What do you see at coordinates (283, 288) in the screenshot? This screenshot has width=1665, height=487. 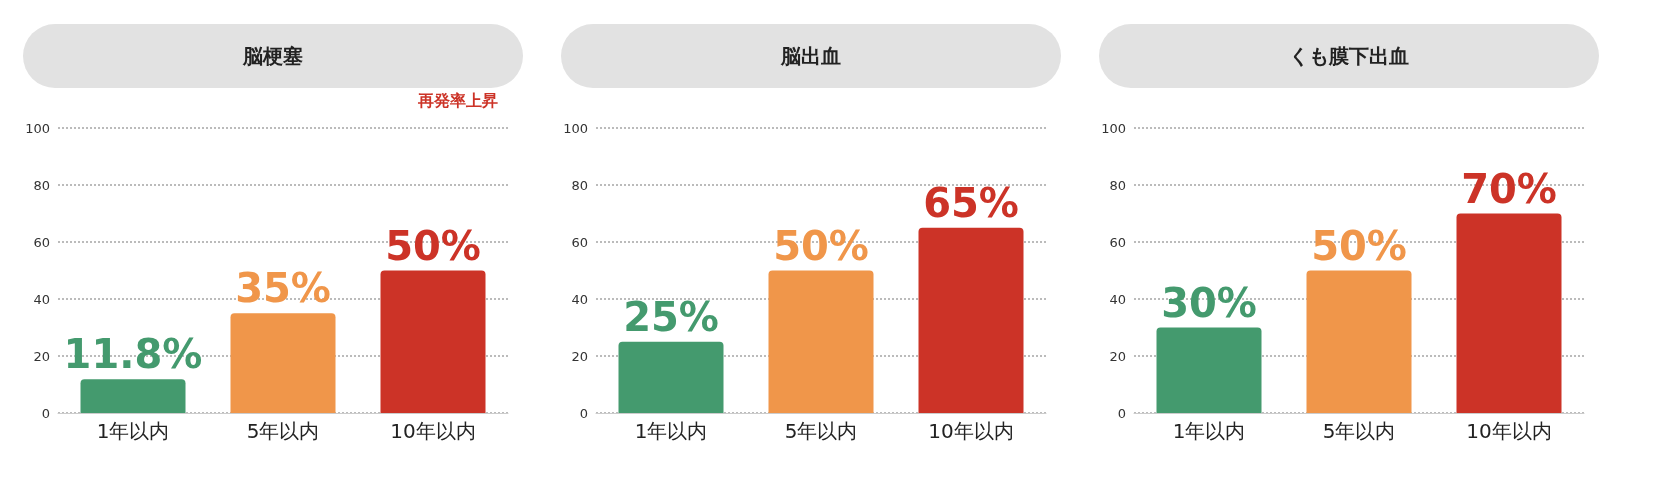 I see `data-label: 35%` at bounding box center [283, 288].